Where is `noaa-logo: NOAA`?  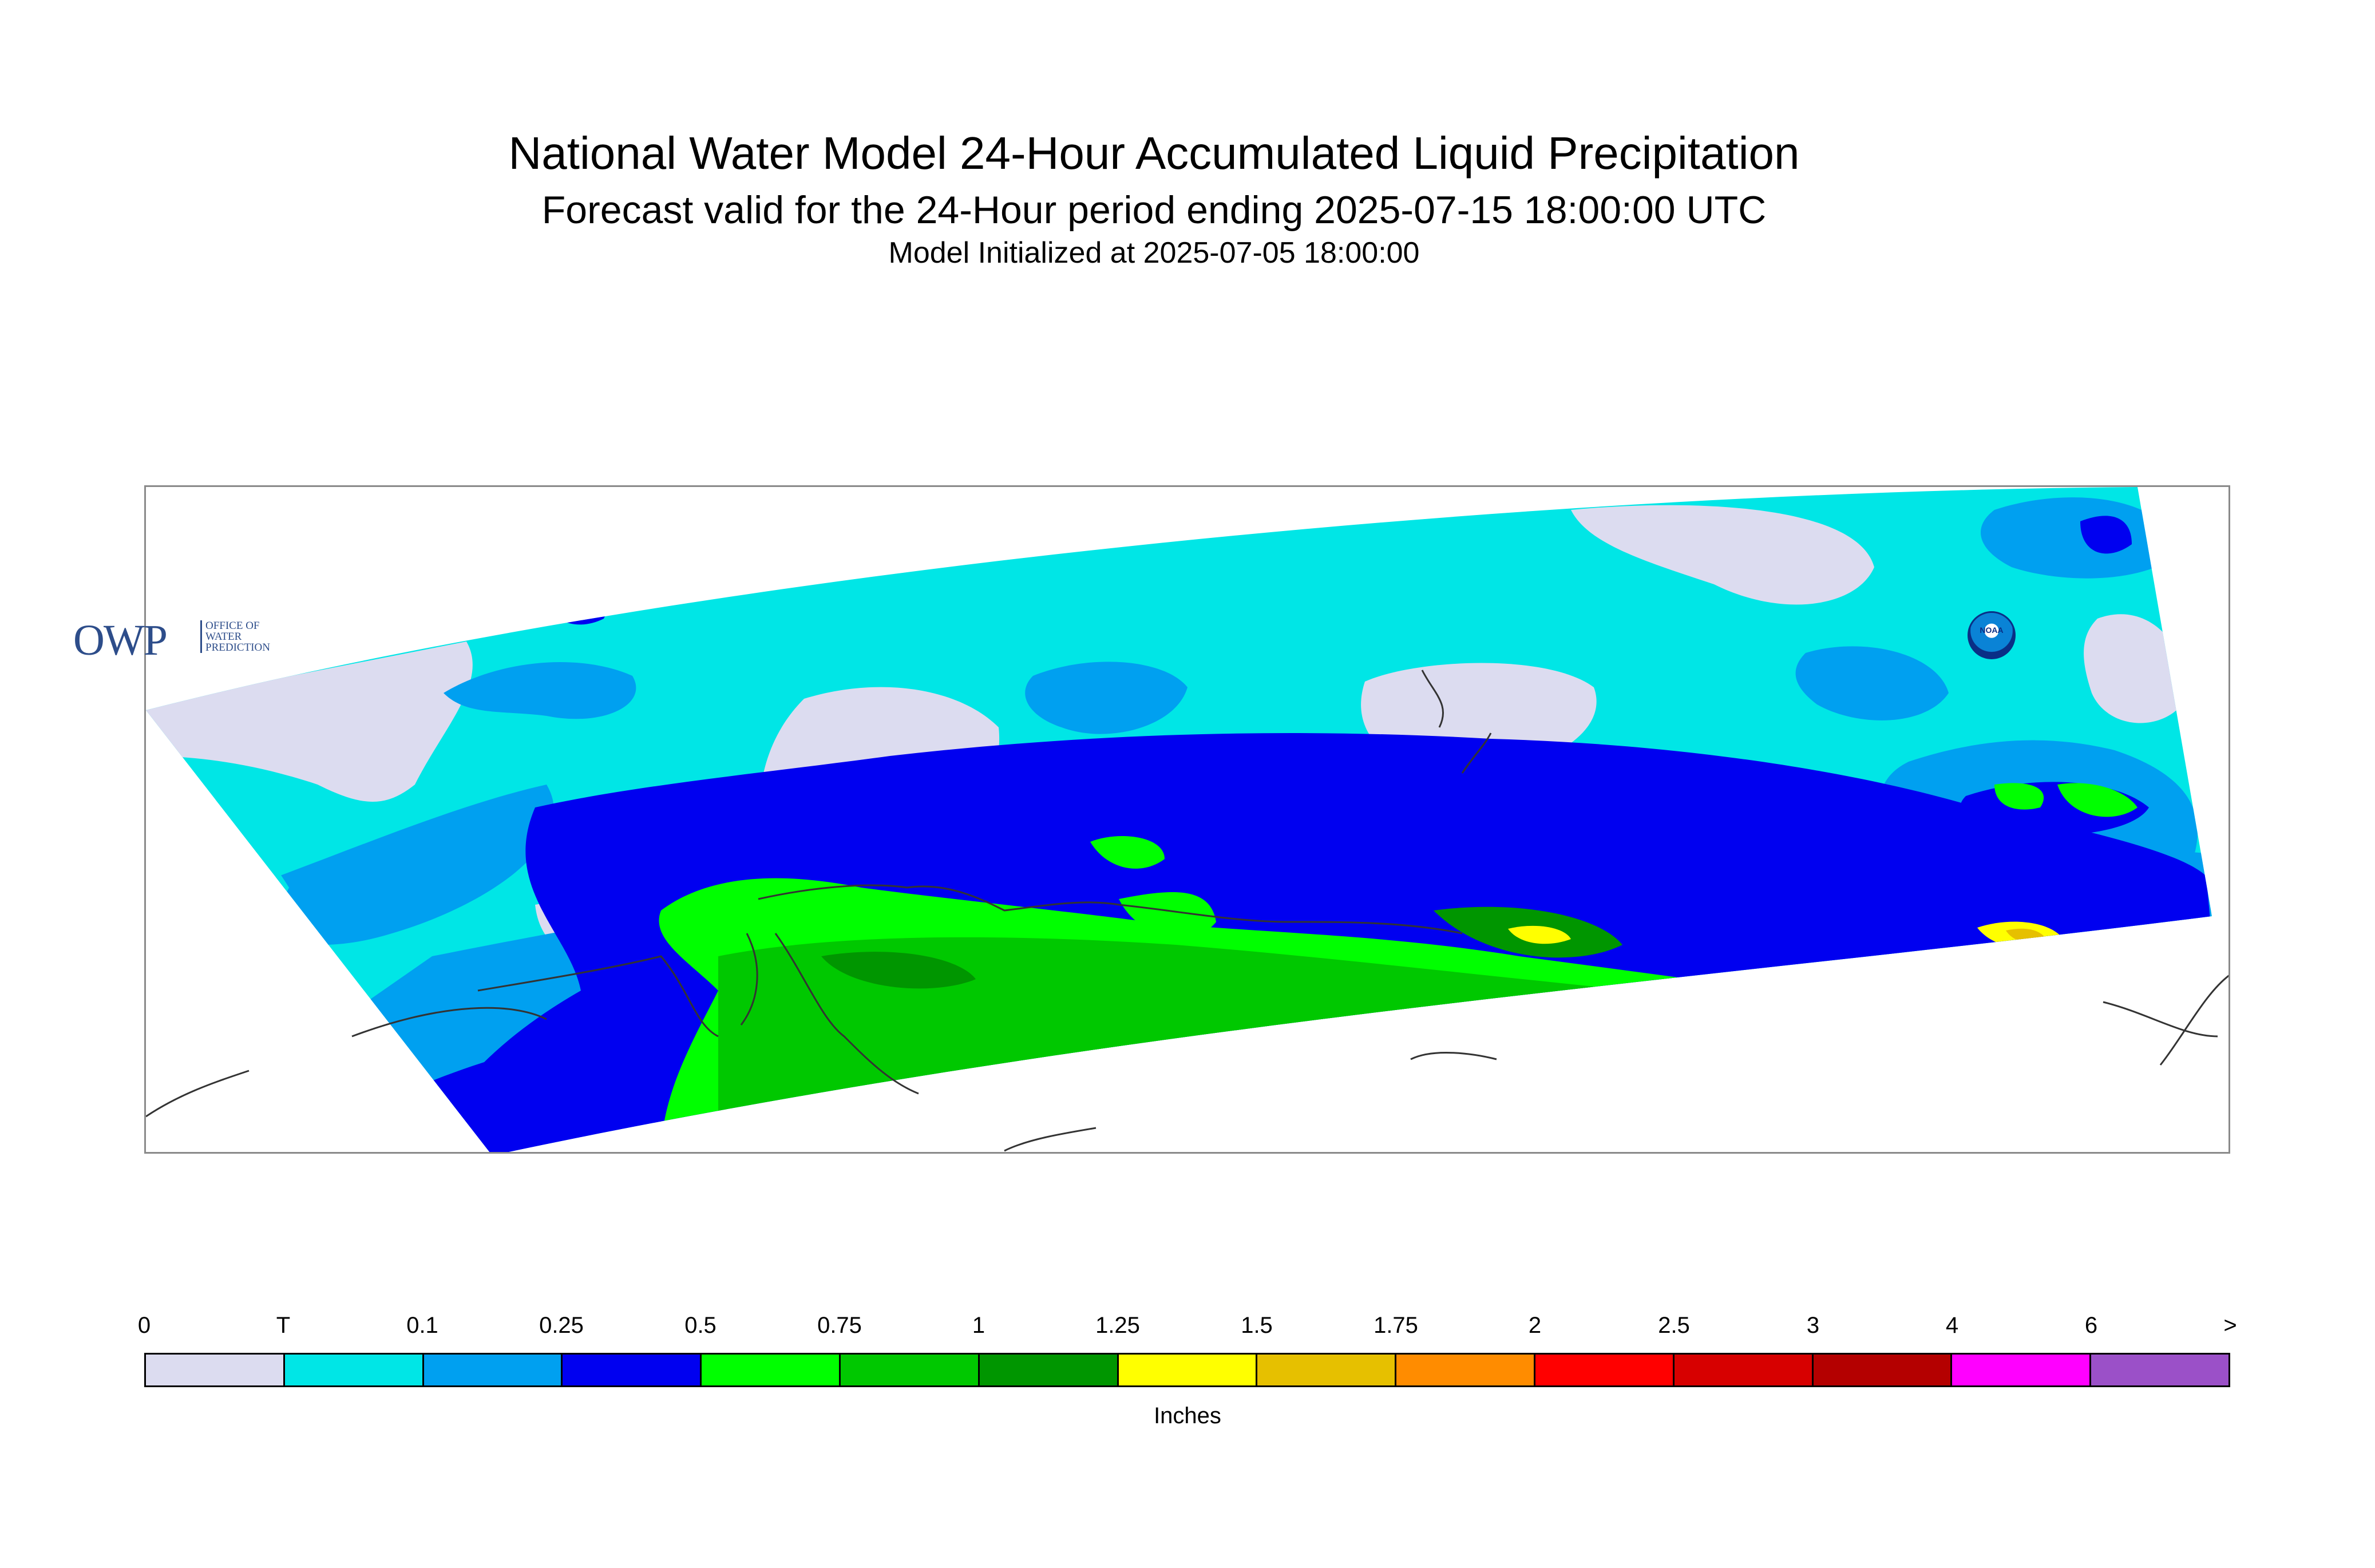 noaa-logo: NOAA is located at coordinates (1992, 635).